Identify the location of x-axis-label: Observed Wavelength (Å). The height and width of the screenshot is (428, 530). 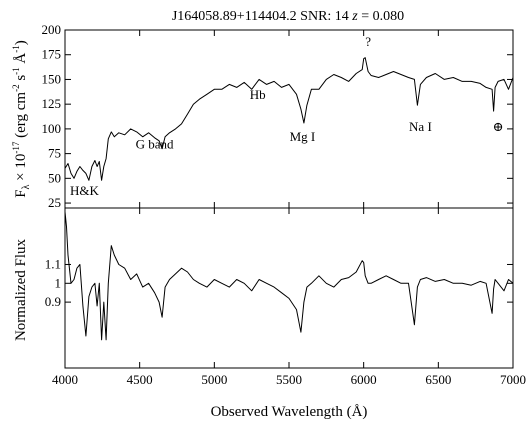
(289, 412).